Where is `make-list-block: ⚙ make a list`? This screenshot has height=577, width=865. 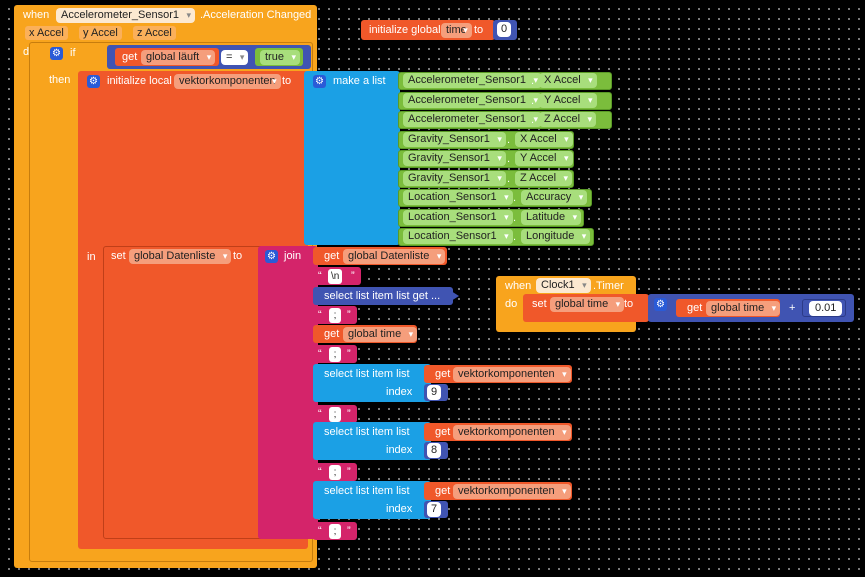 make-list-block: ⚙ make a list is located at coordinates (352, 158).